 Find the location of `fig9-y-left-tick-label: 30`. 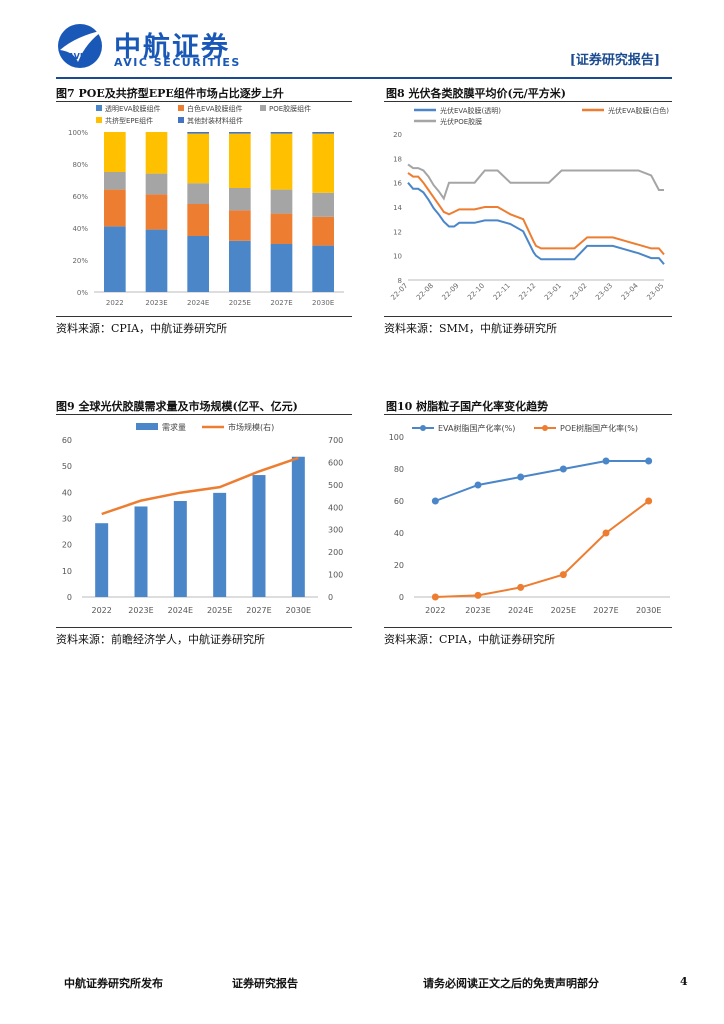

fig9-y-left-tick-label: 30 is located at coordinates (67, 519).